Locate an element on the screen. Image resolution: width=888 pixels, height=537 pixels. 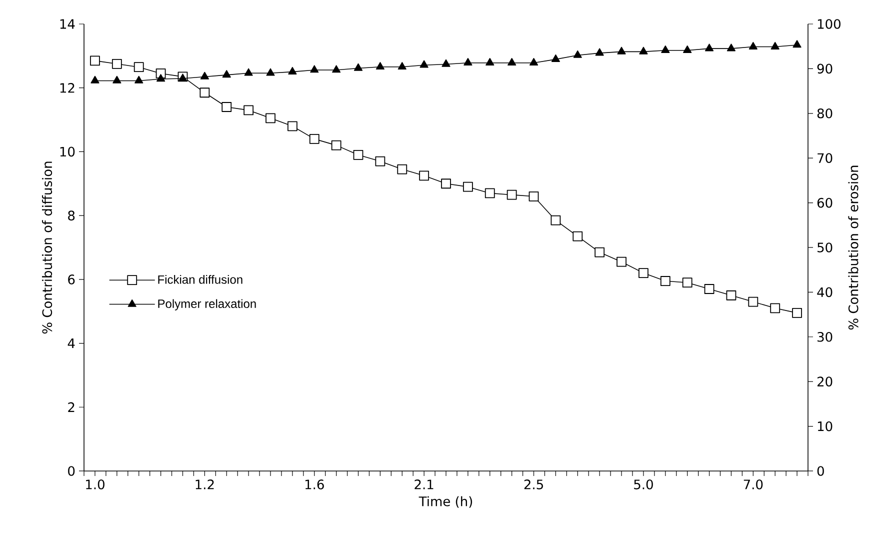
y2-tick-label: 0 is located at coordinates (820, 471).